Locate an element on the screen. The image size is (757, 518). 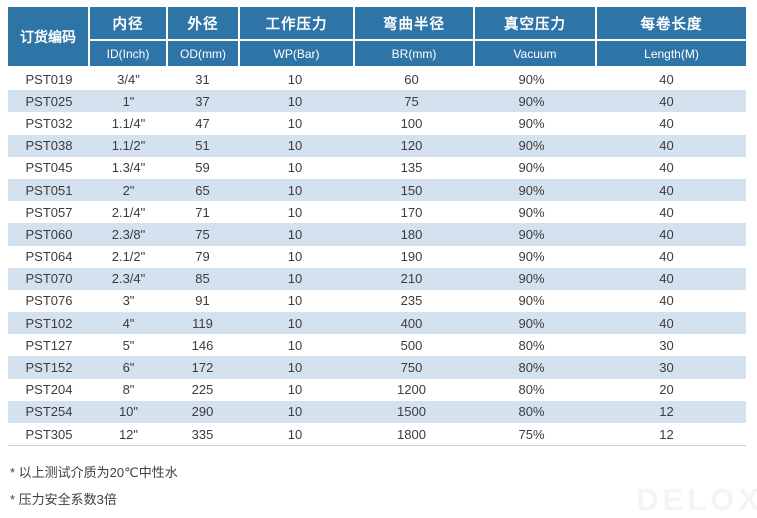
header-wp-en: WP(Bar) is located at coordinates (296, 53).